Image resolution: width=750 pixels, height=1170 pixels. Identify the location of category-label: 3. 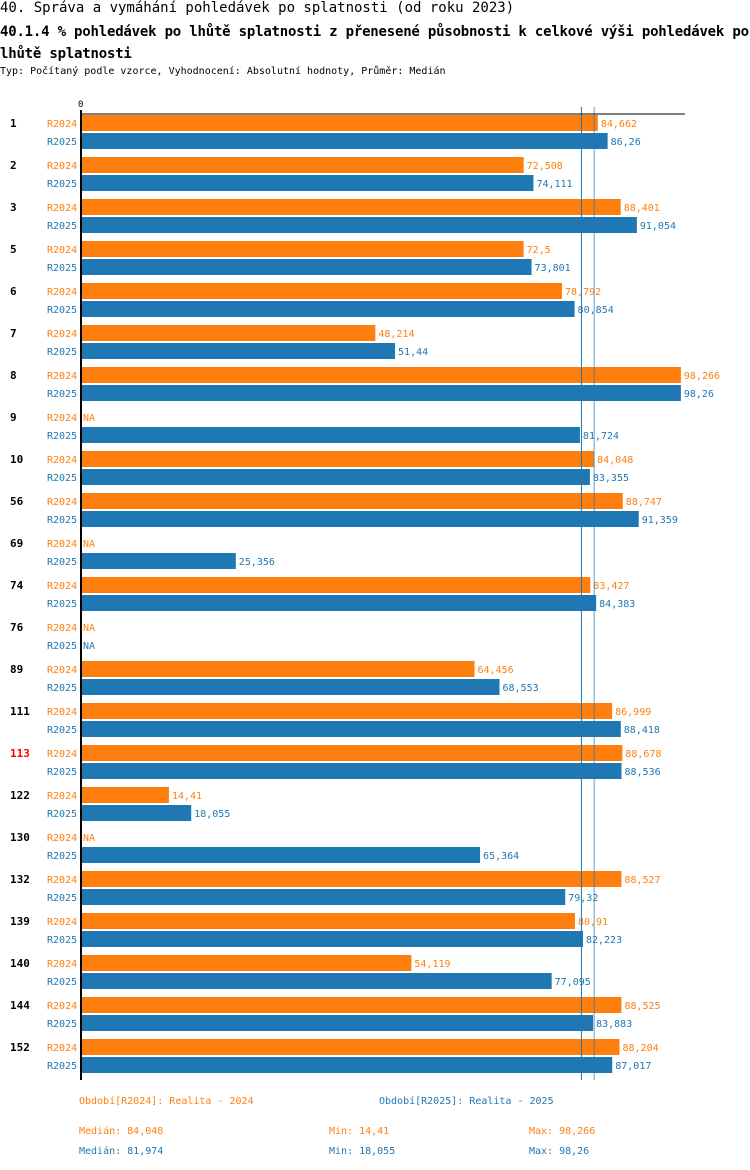
(13, 207).